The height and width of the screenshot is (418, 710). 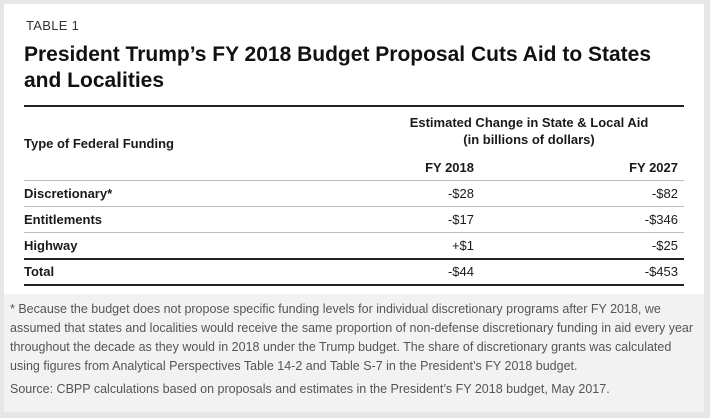 I want to click on row-label: Discretionary*, so click(x=144, y=193).